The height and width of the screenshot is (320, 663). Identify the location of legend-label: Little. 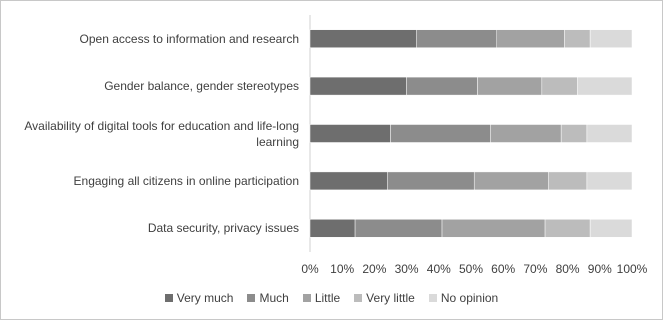
(327, 298).